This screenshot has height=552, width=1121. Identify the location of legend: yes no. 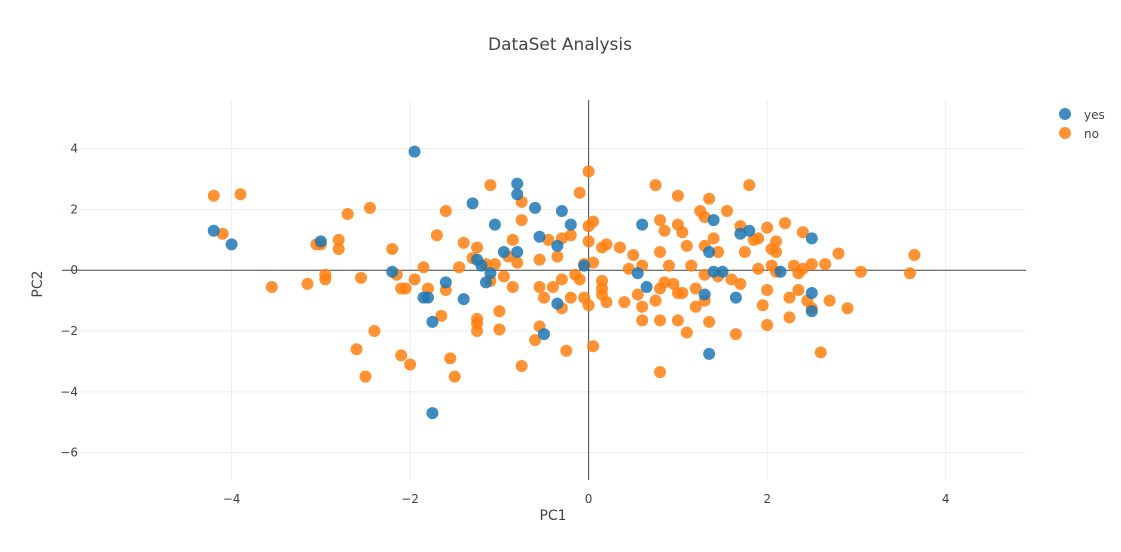
(1082, 124).